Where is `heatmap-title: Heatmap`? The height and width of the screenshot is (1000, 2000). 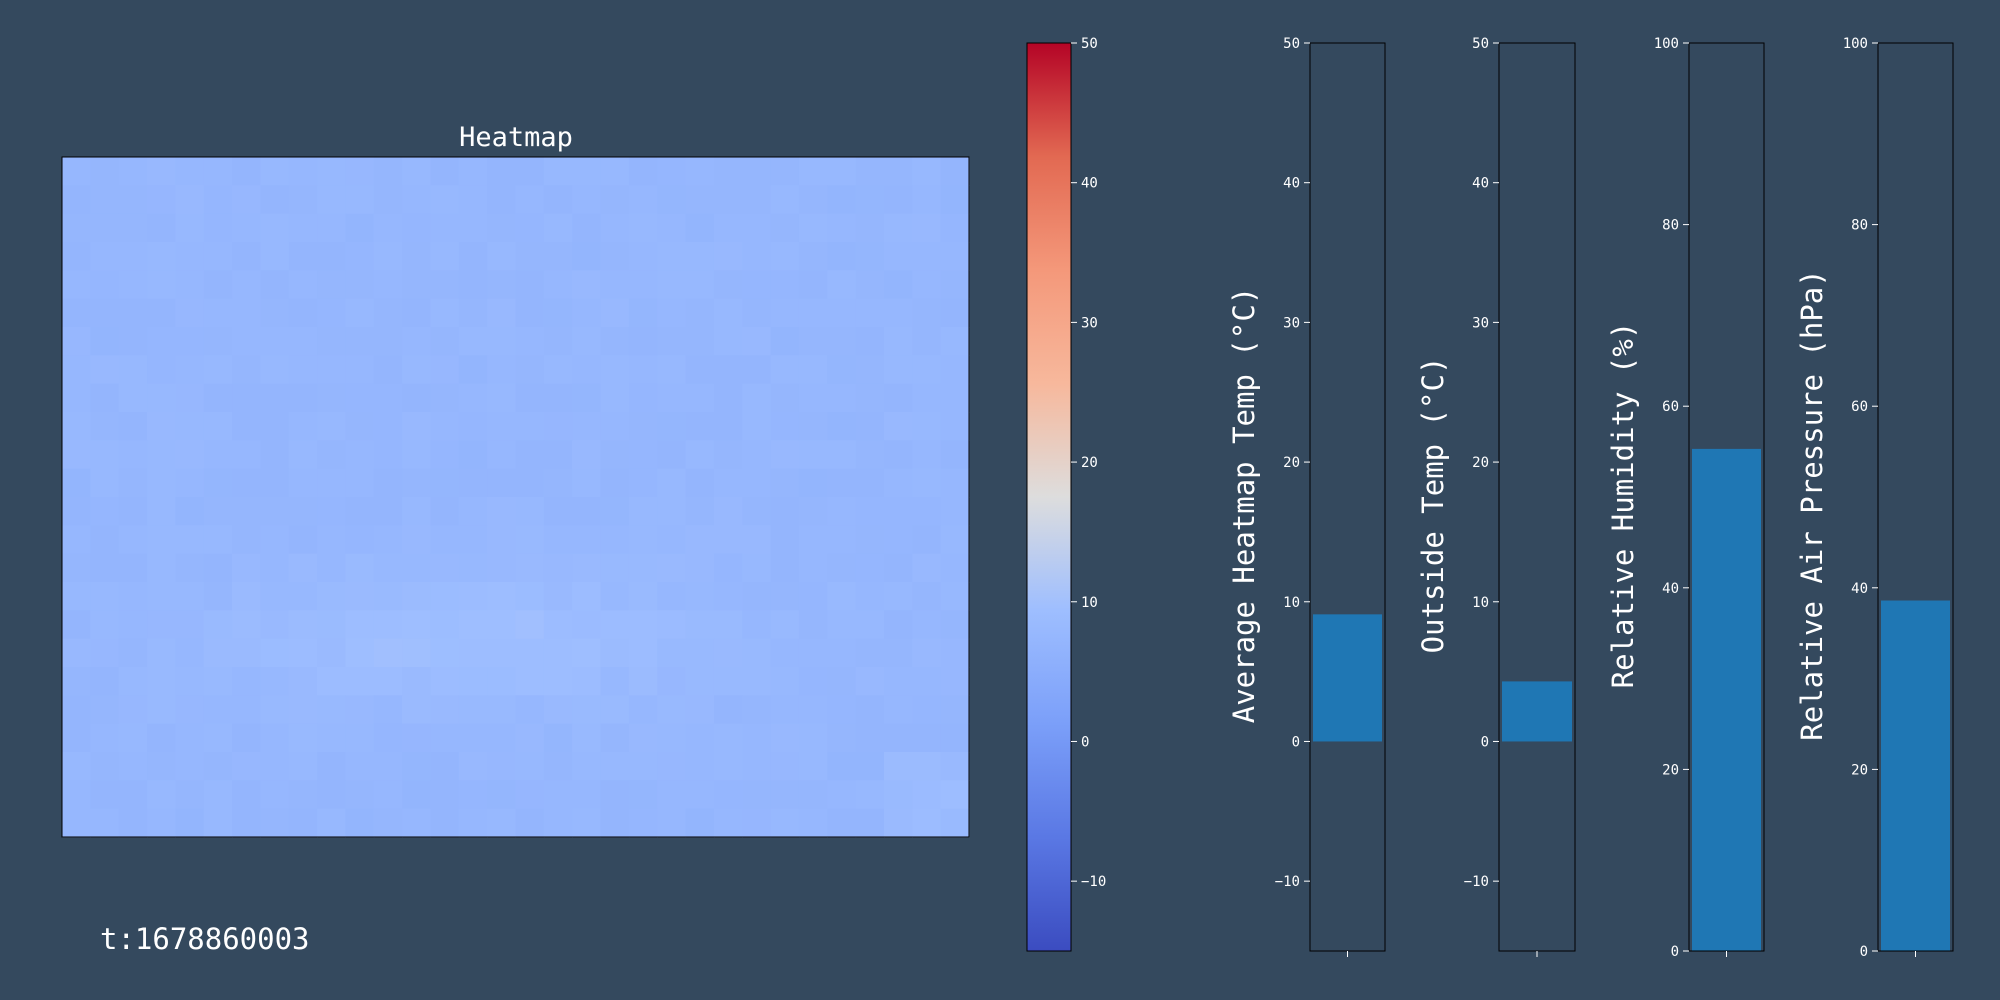
heatmap-title: Heatmap is located at coordinates (516, 137).